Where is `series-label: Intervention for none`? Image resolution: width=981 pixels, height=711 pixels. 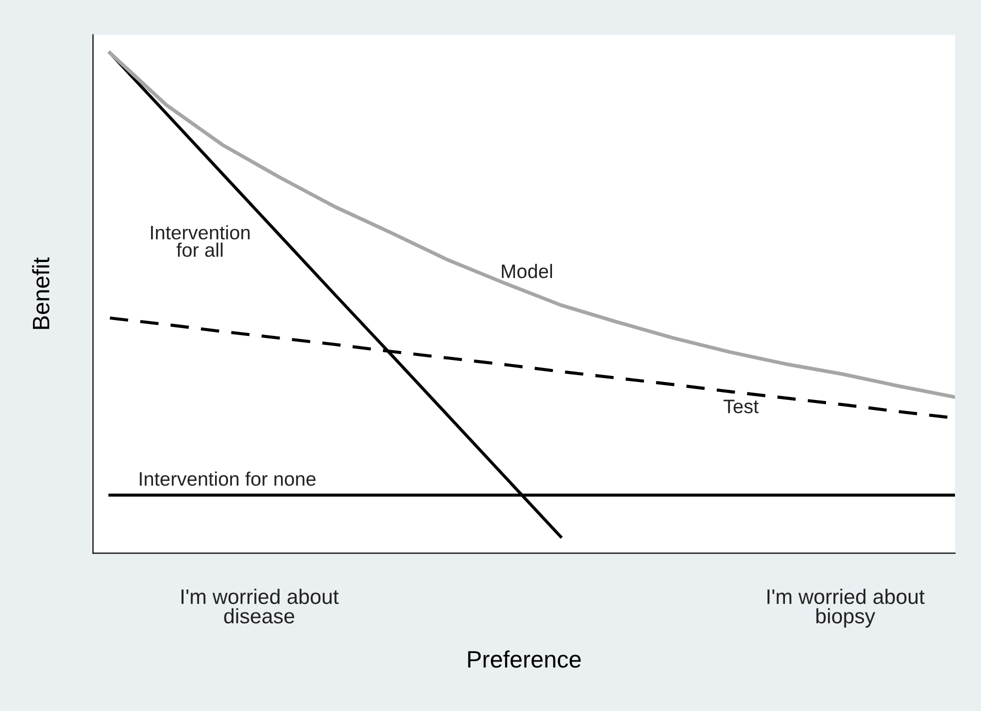
series-label: Intervention for none is located at coordinates (228, 479).